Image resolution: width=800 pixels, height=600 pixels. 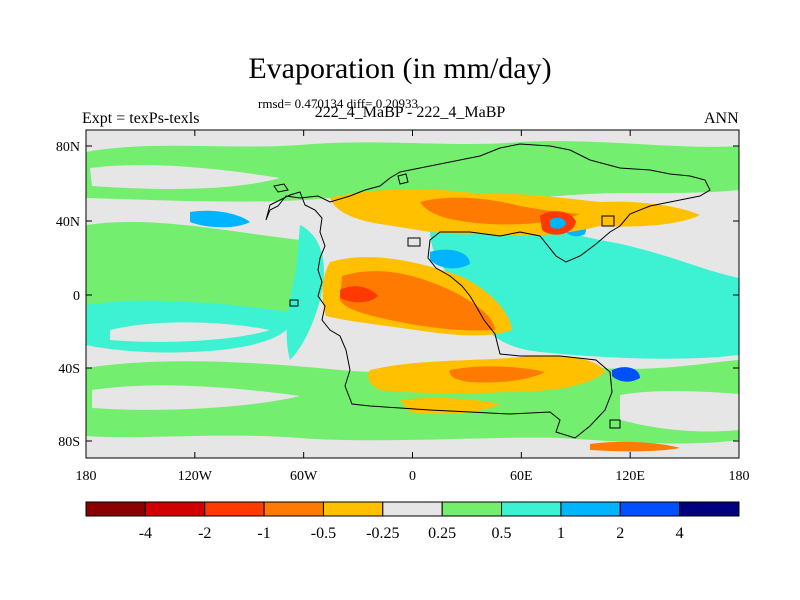 I want to click on lat-tick-label: 40N, so click(x=68, y=222).